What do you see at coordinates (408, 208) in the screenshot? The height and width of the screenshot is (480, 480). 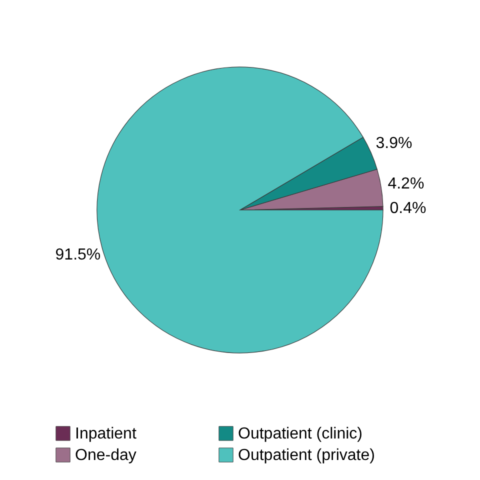 I see `data-label: 0.4%` at bounding box center [408, 208].